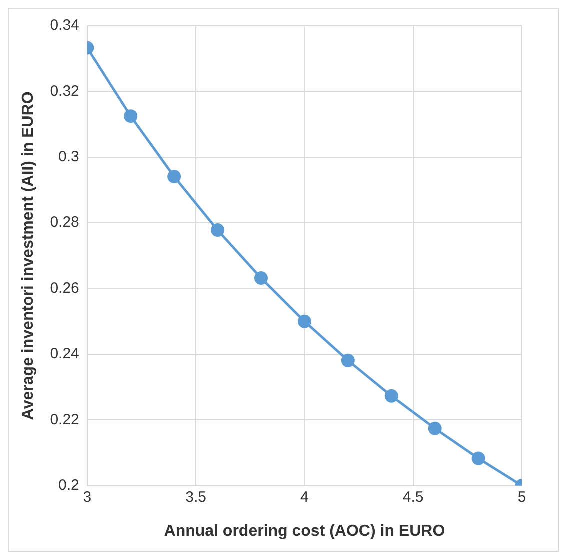  I want to click on y-tick-label: 0.28, so click(65, 223).